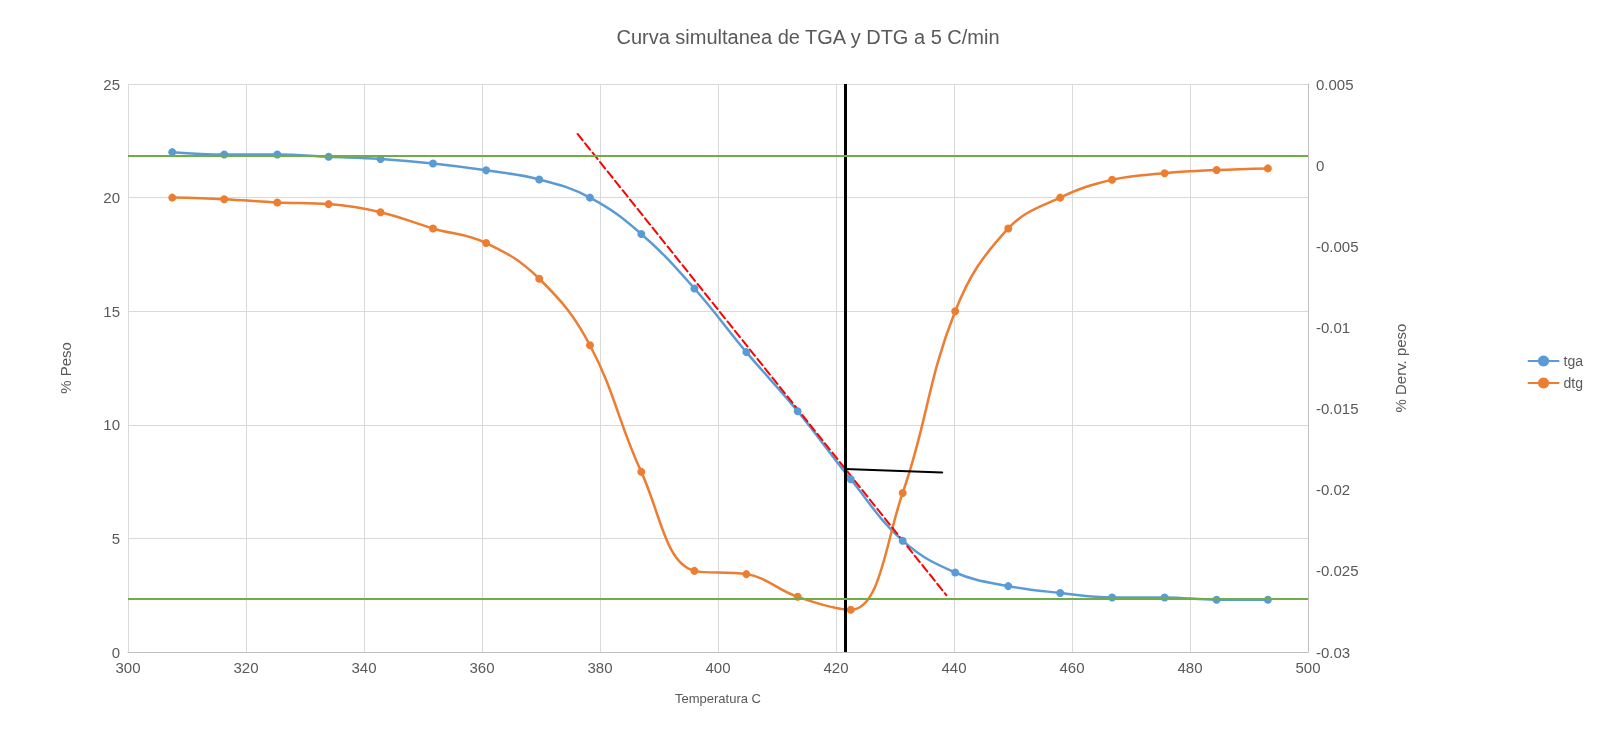  I want to click on x-tick-label: 360, so click(482, 667).